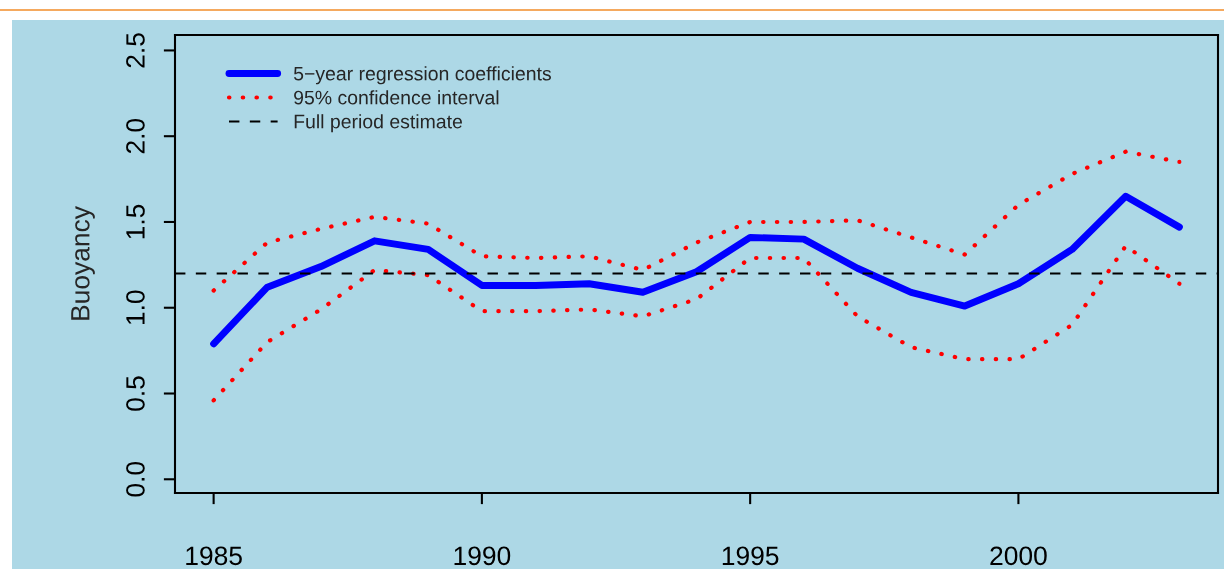  Describe the element at coordinates (83, 263) in the screenshot. I see `y-axis-title: Buoyancy` at that location.